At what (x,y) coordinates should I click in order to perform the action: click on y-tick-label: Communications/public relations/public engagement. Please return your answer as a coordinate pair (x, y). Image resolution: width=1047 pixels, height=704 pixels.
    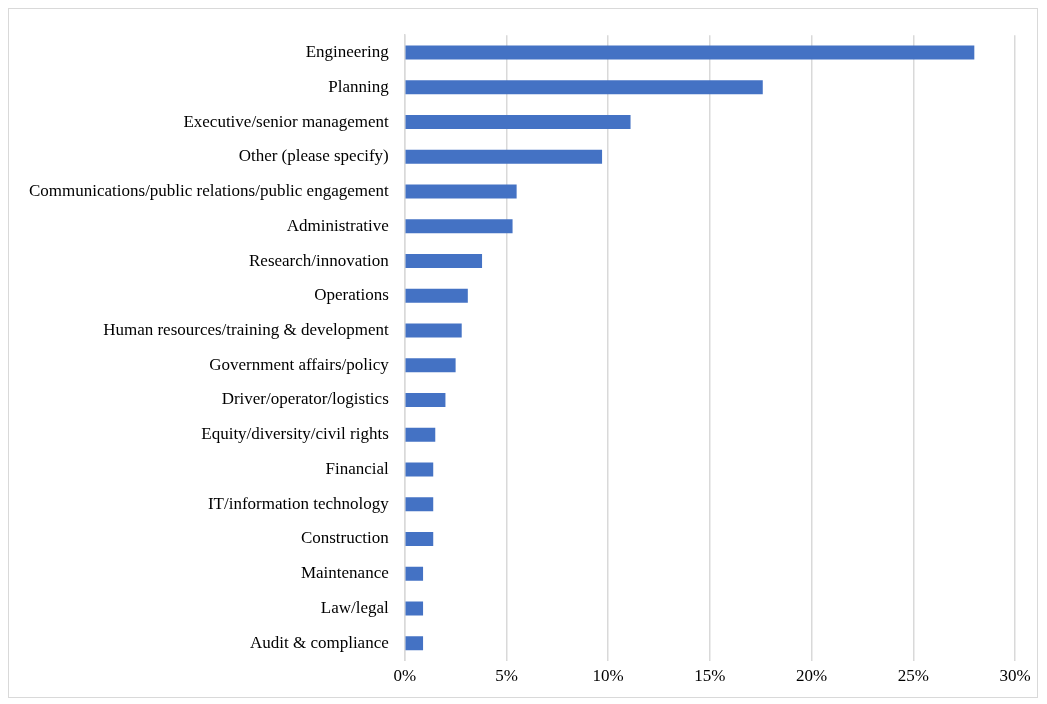
    Looking at the image, I should click on (209, 191).